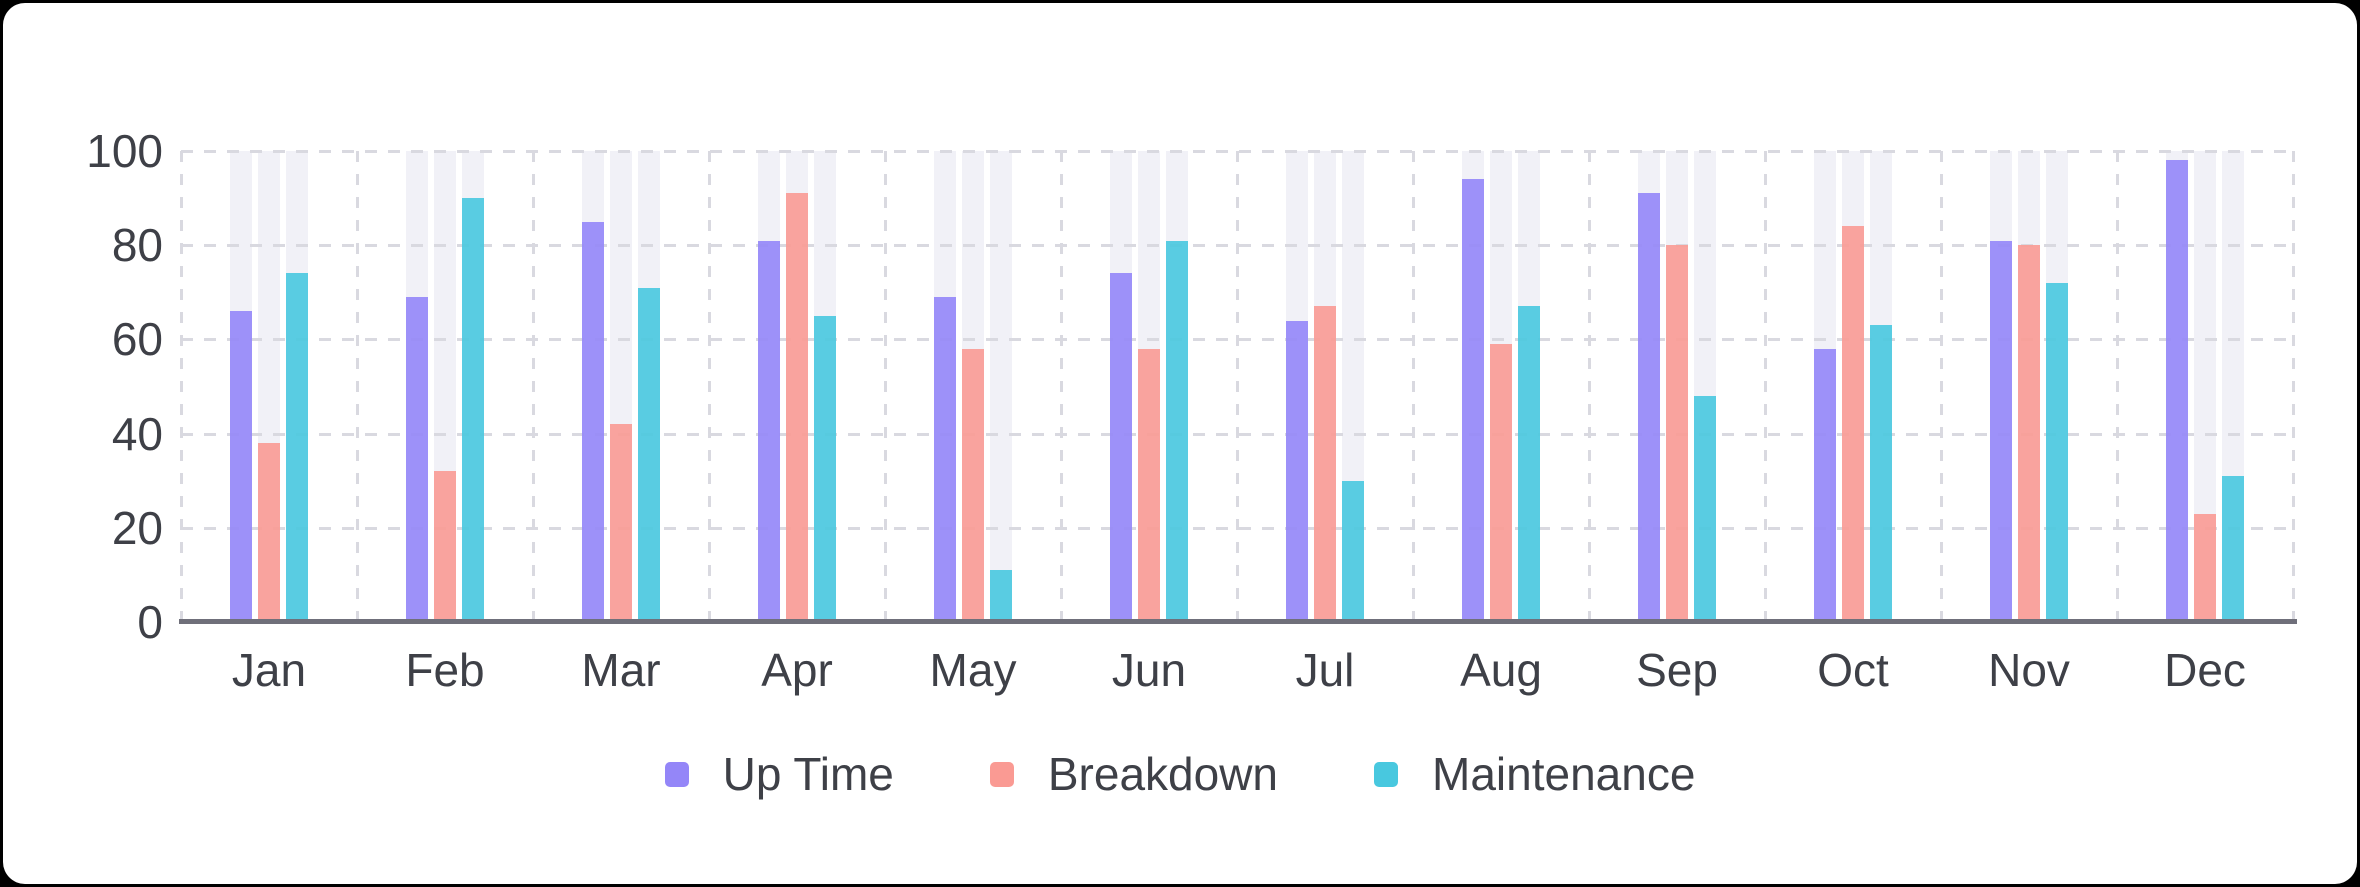 The width and height of the screenshot is (2360, 887). I want to click on bar-maintenance-jul, so click(1353, 551).